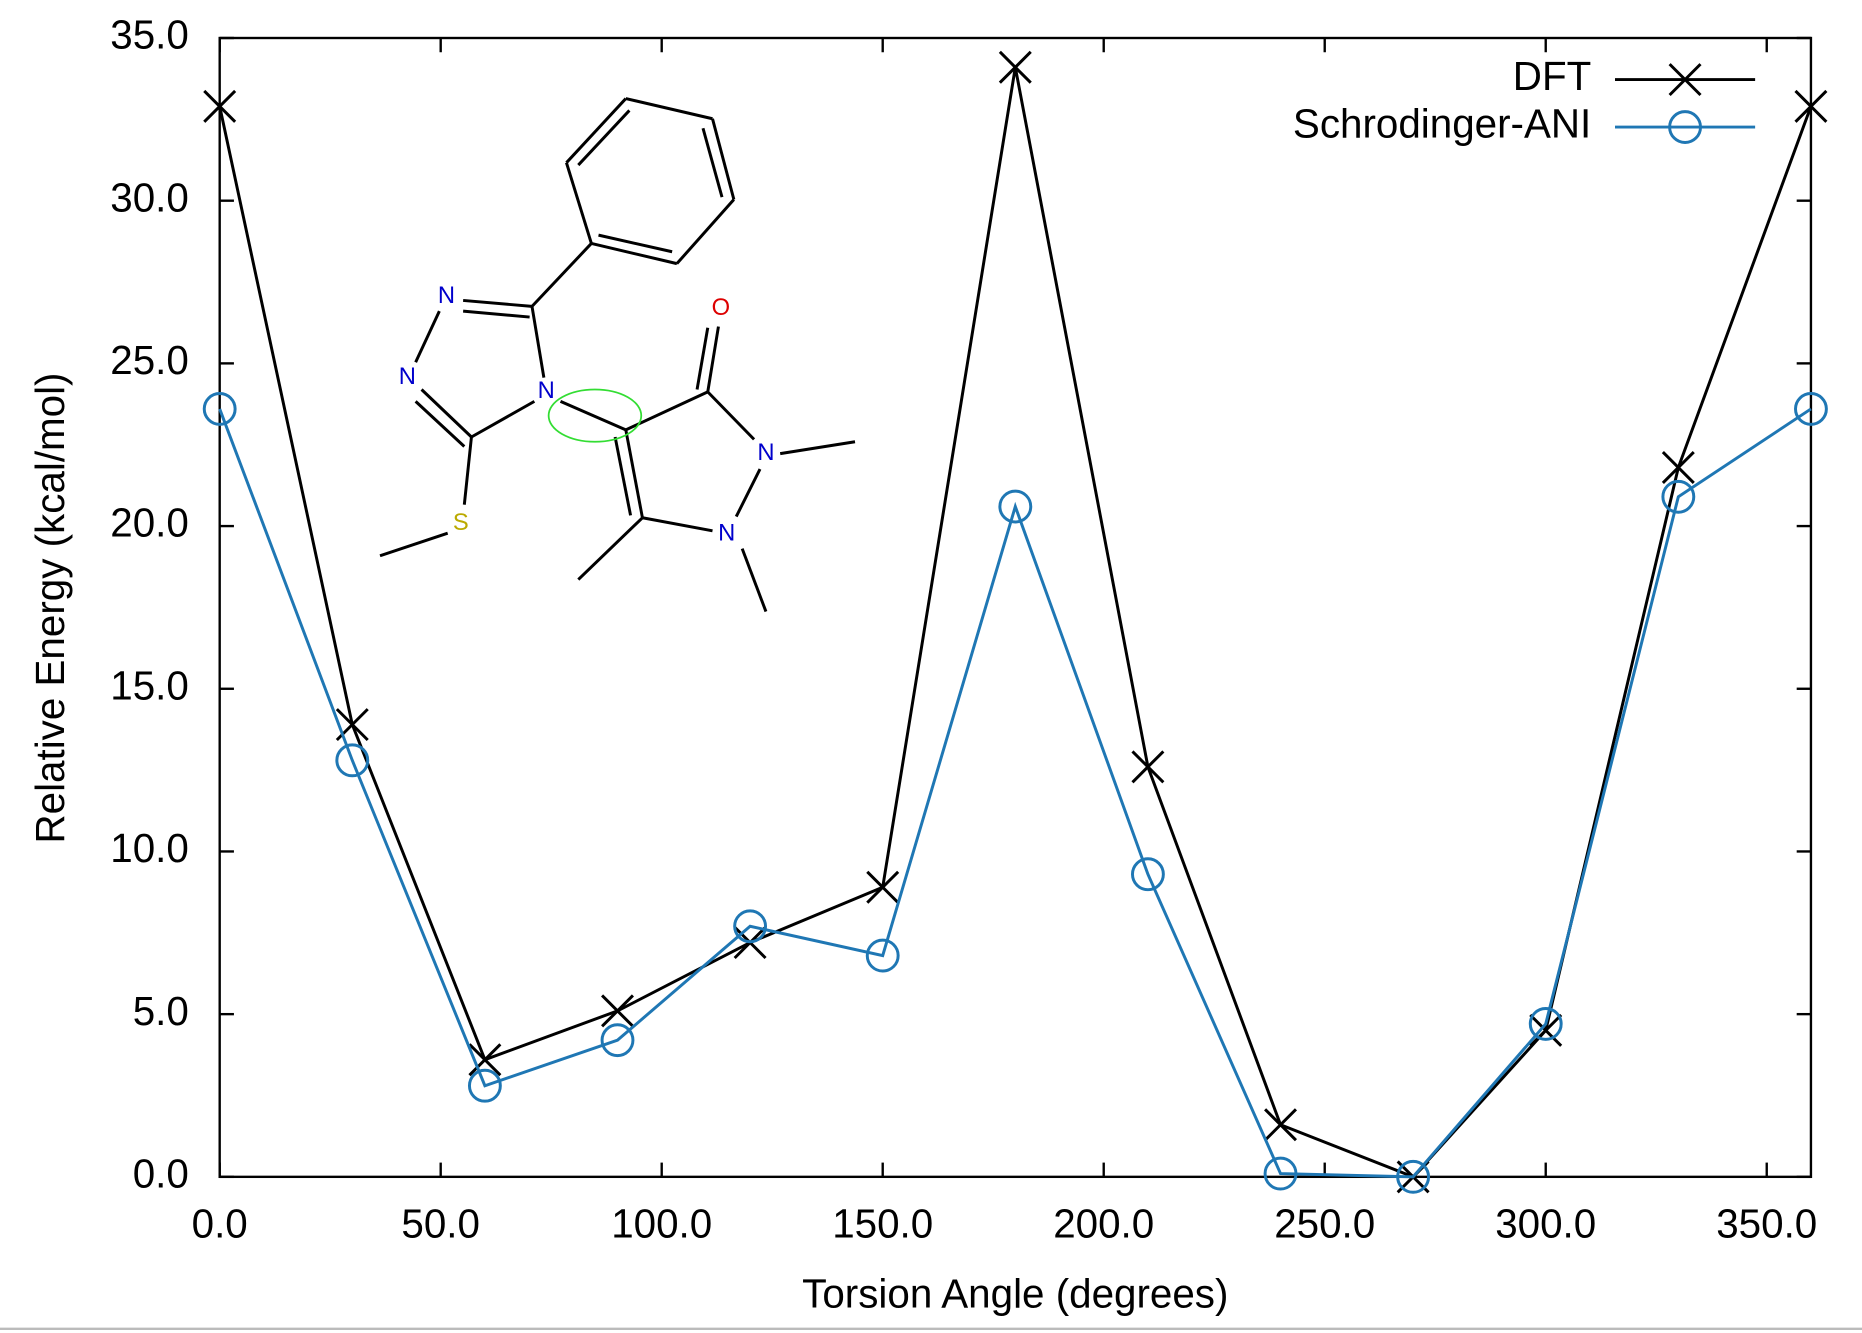 The image size is (1862, 1333). Describe the element at coordinates (149, 685) in the screenshot. I see `y-tick-label: 15.0` at that location.